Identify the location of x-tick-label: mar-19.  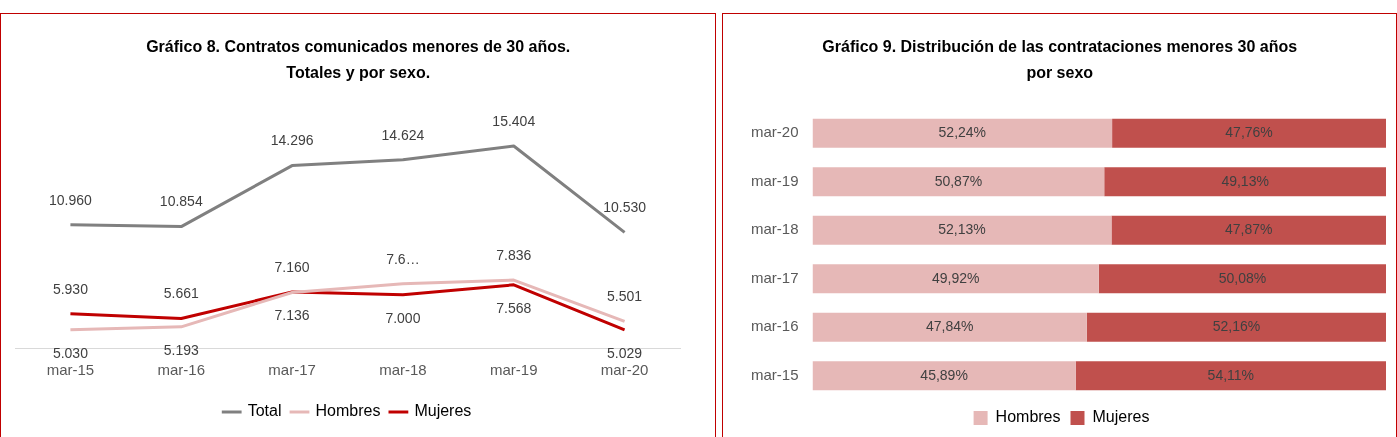
(513, 370).